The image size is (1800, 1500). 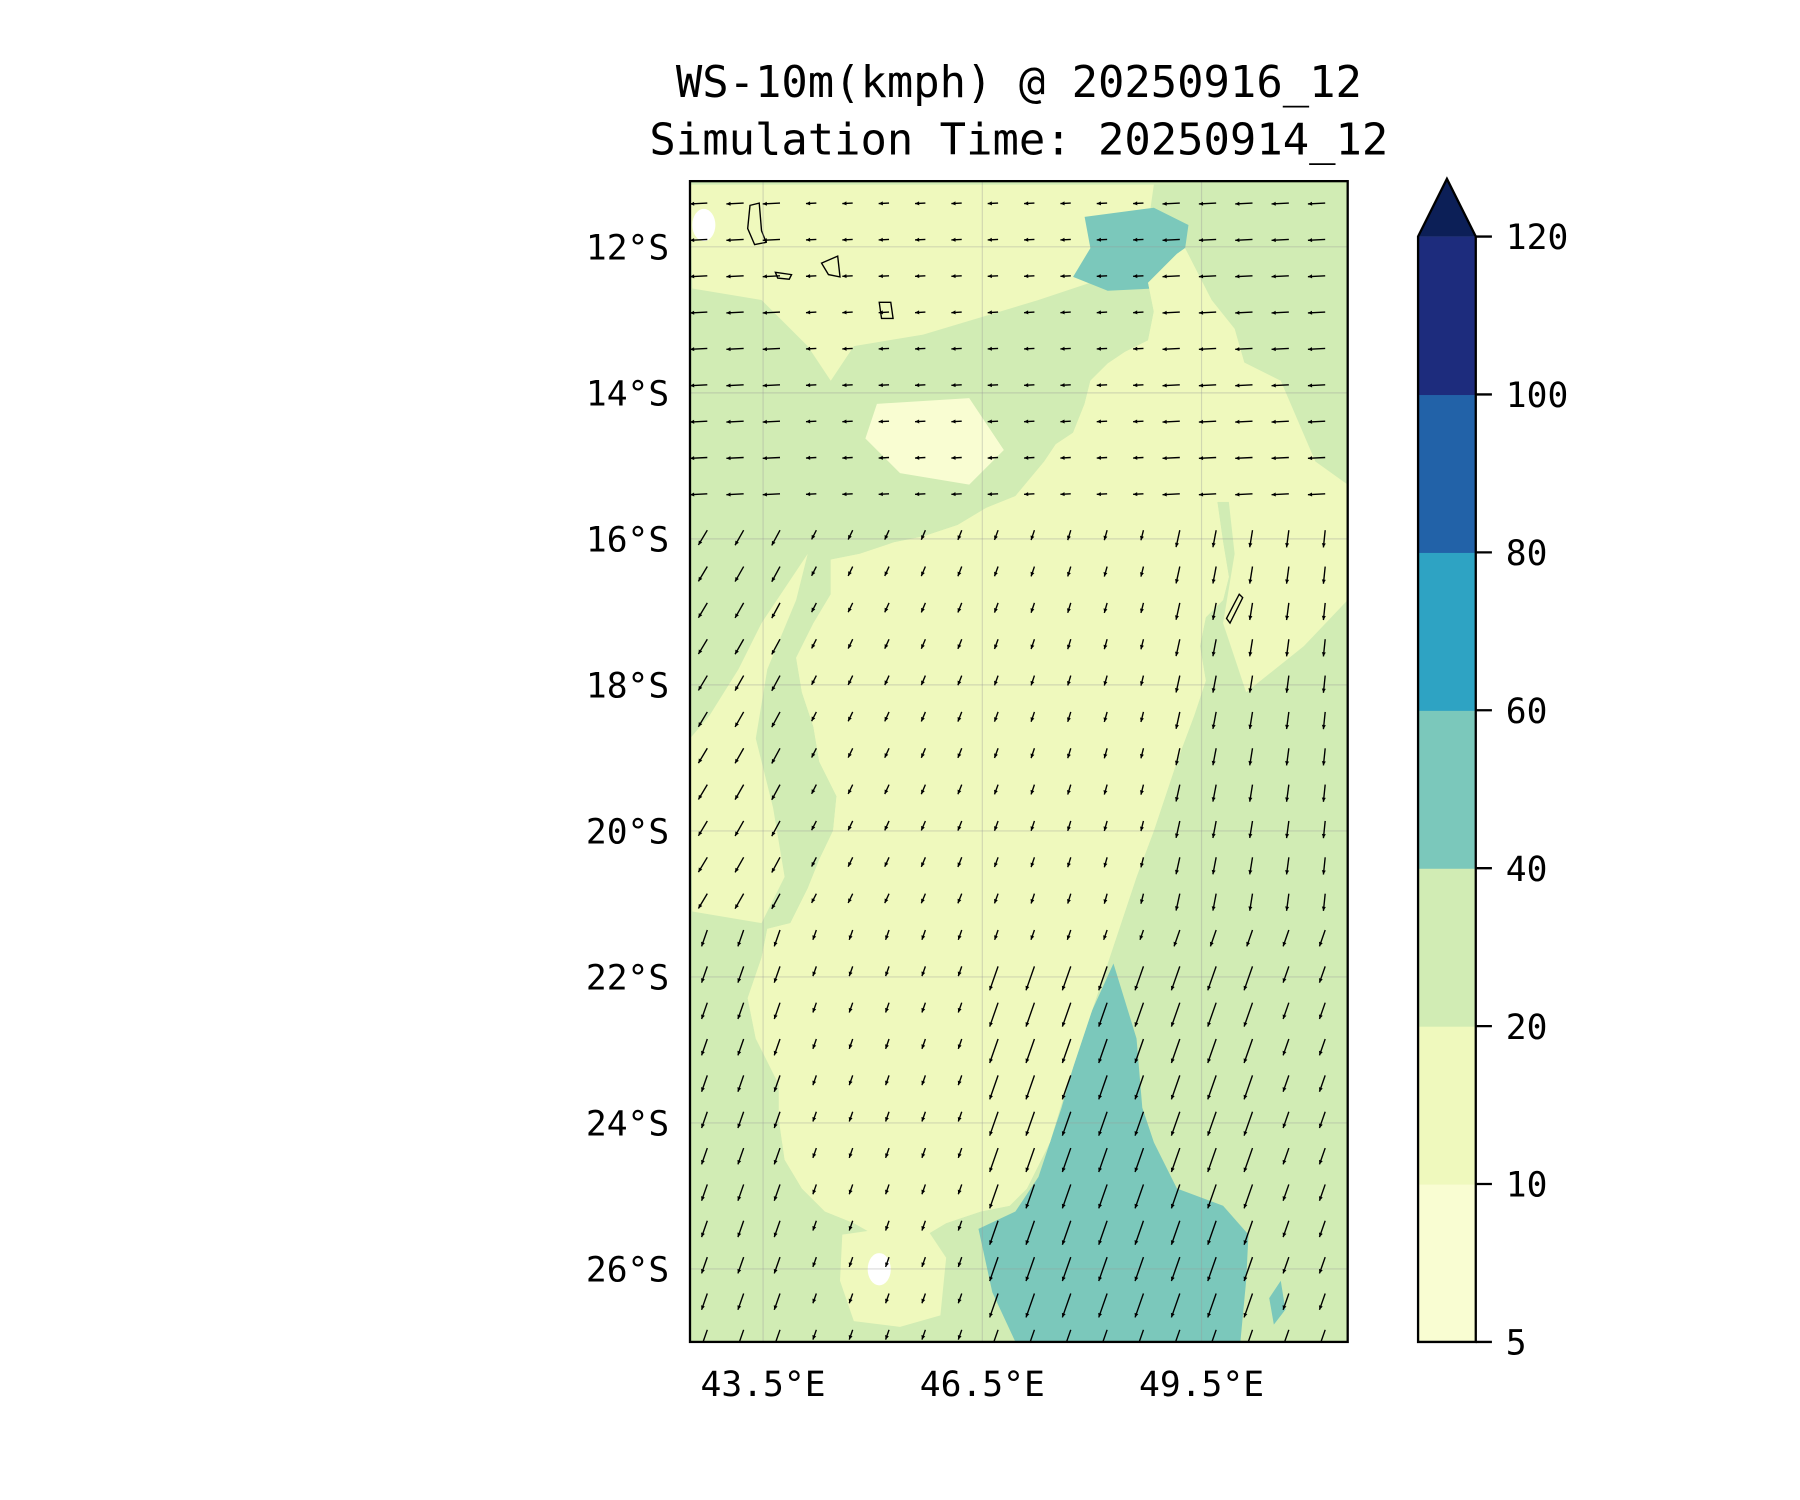 I want to click on y-tick-label: 20°S, so click(x=627, y=833).